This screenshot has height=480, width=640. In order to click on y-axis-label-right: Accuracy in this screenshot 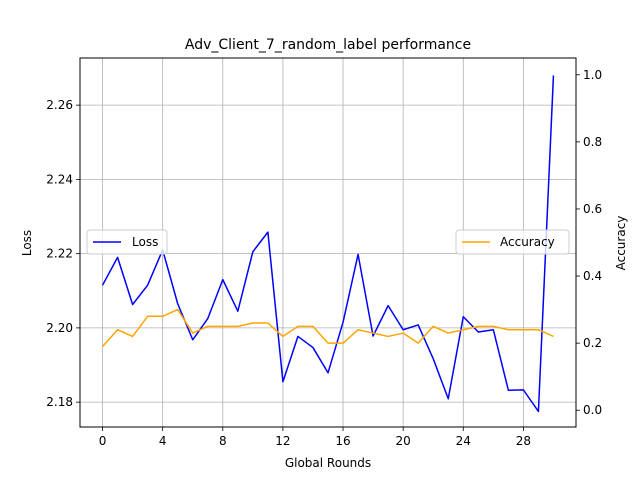, I will do `click(621, 243)`.